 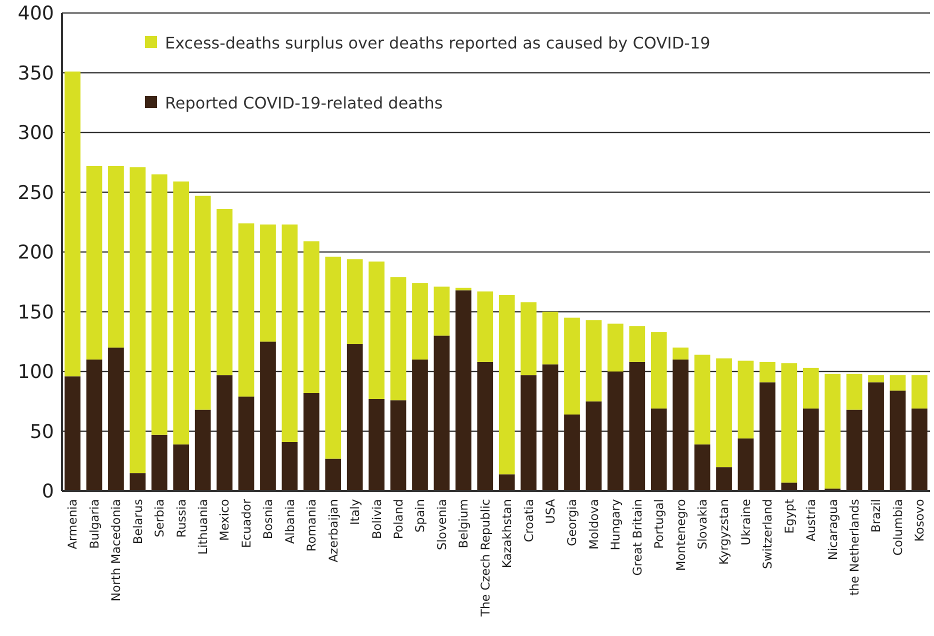 What do you see at coordinates (615, 524) in the screenshot?
I see `x-tick-label: Hungary` at bounding box center [615, 524].